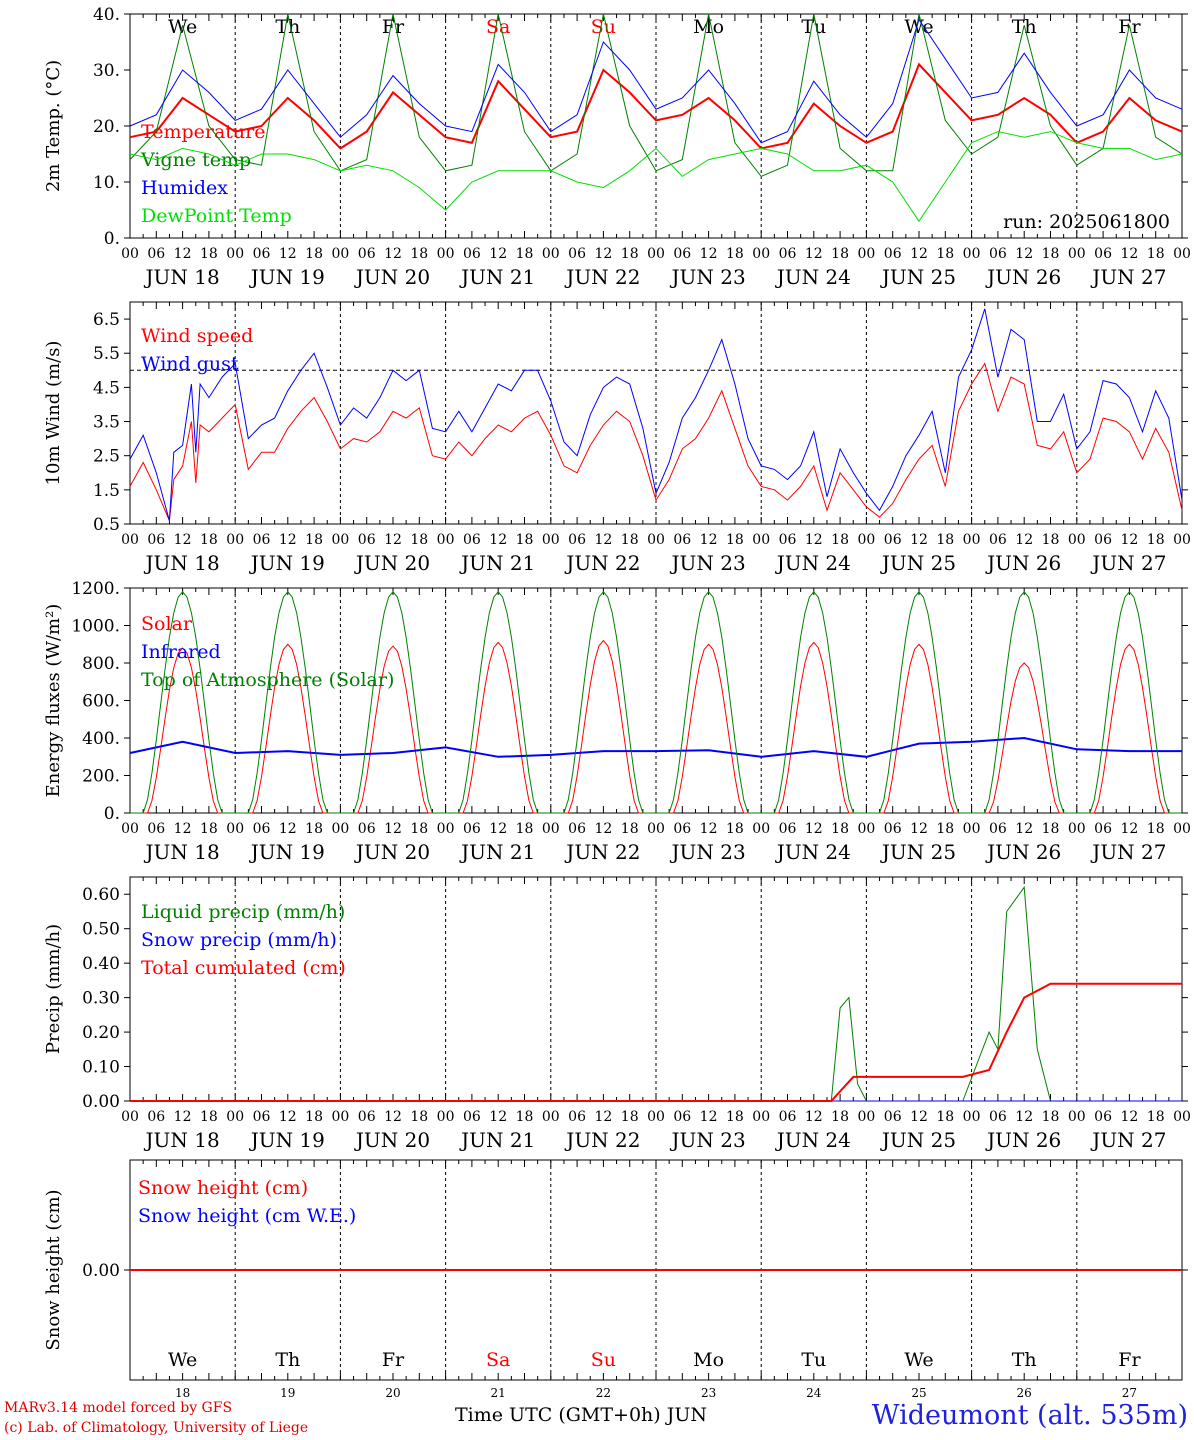  I want to click on y-tick-label: 0.10, so click(101, 1068).